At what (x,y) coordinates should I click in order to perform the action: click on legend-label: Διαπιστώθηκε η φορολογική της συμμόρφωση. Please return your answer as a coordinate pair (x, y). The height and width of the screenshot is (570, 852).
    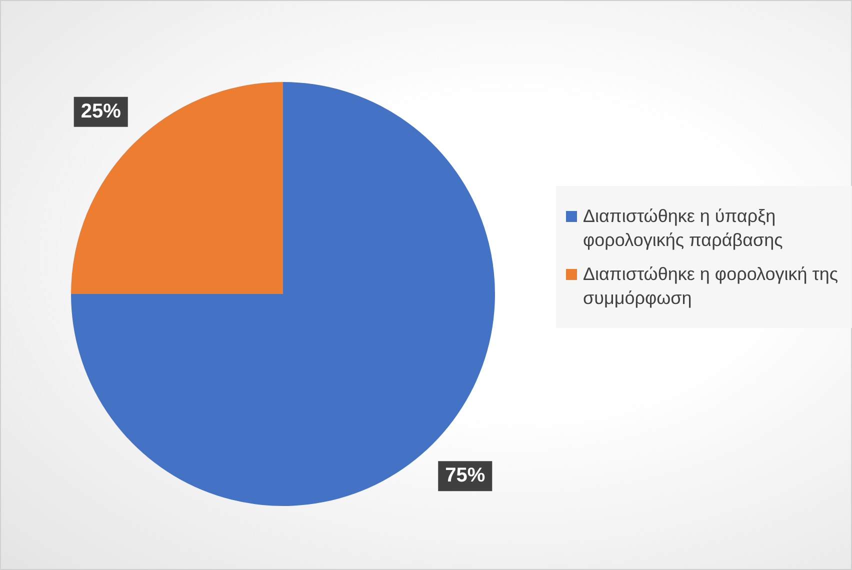
    Looking at the image, I should click on (711, 286).